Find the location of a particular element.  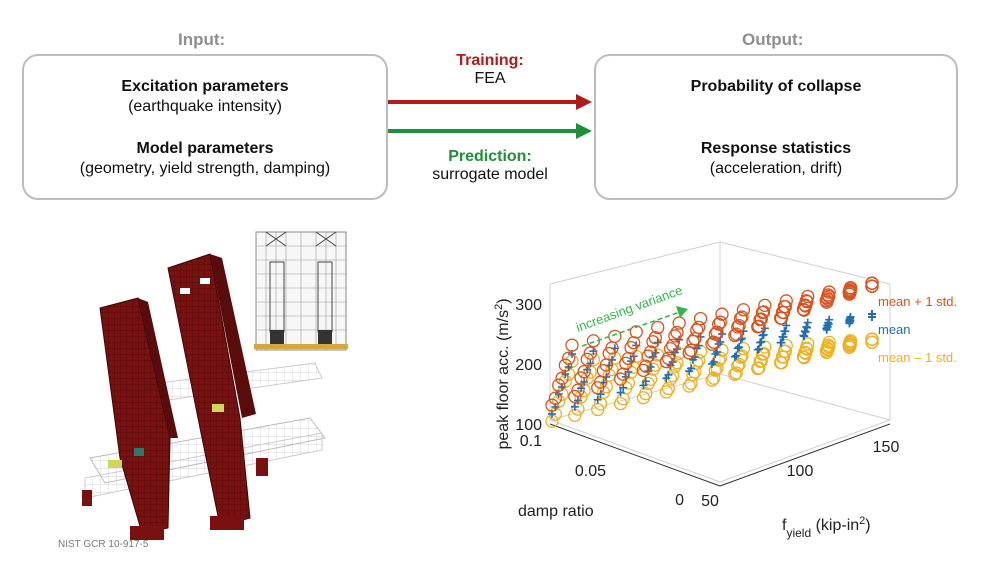

prediction-method: surrogate model is located at coordinates (490, 174).